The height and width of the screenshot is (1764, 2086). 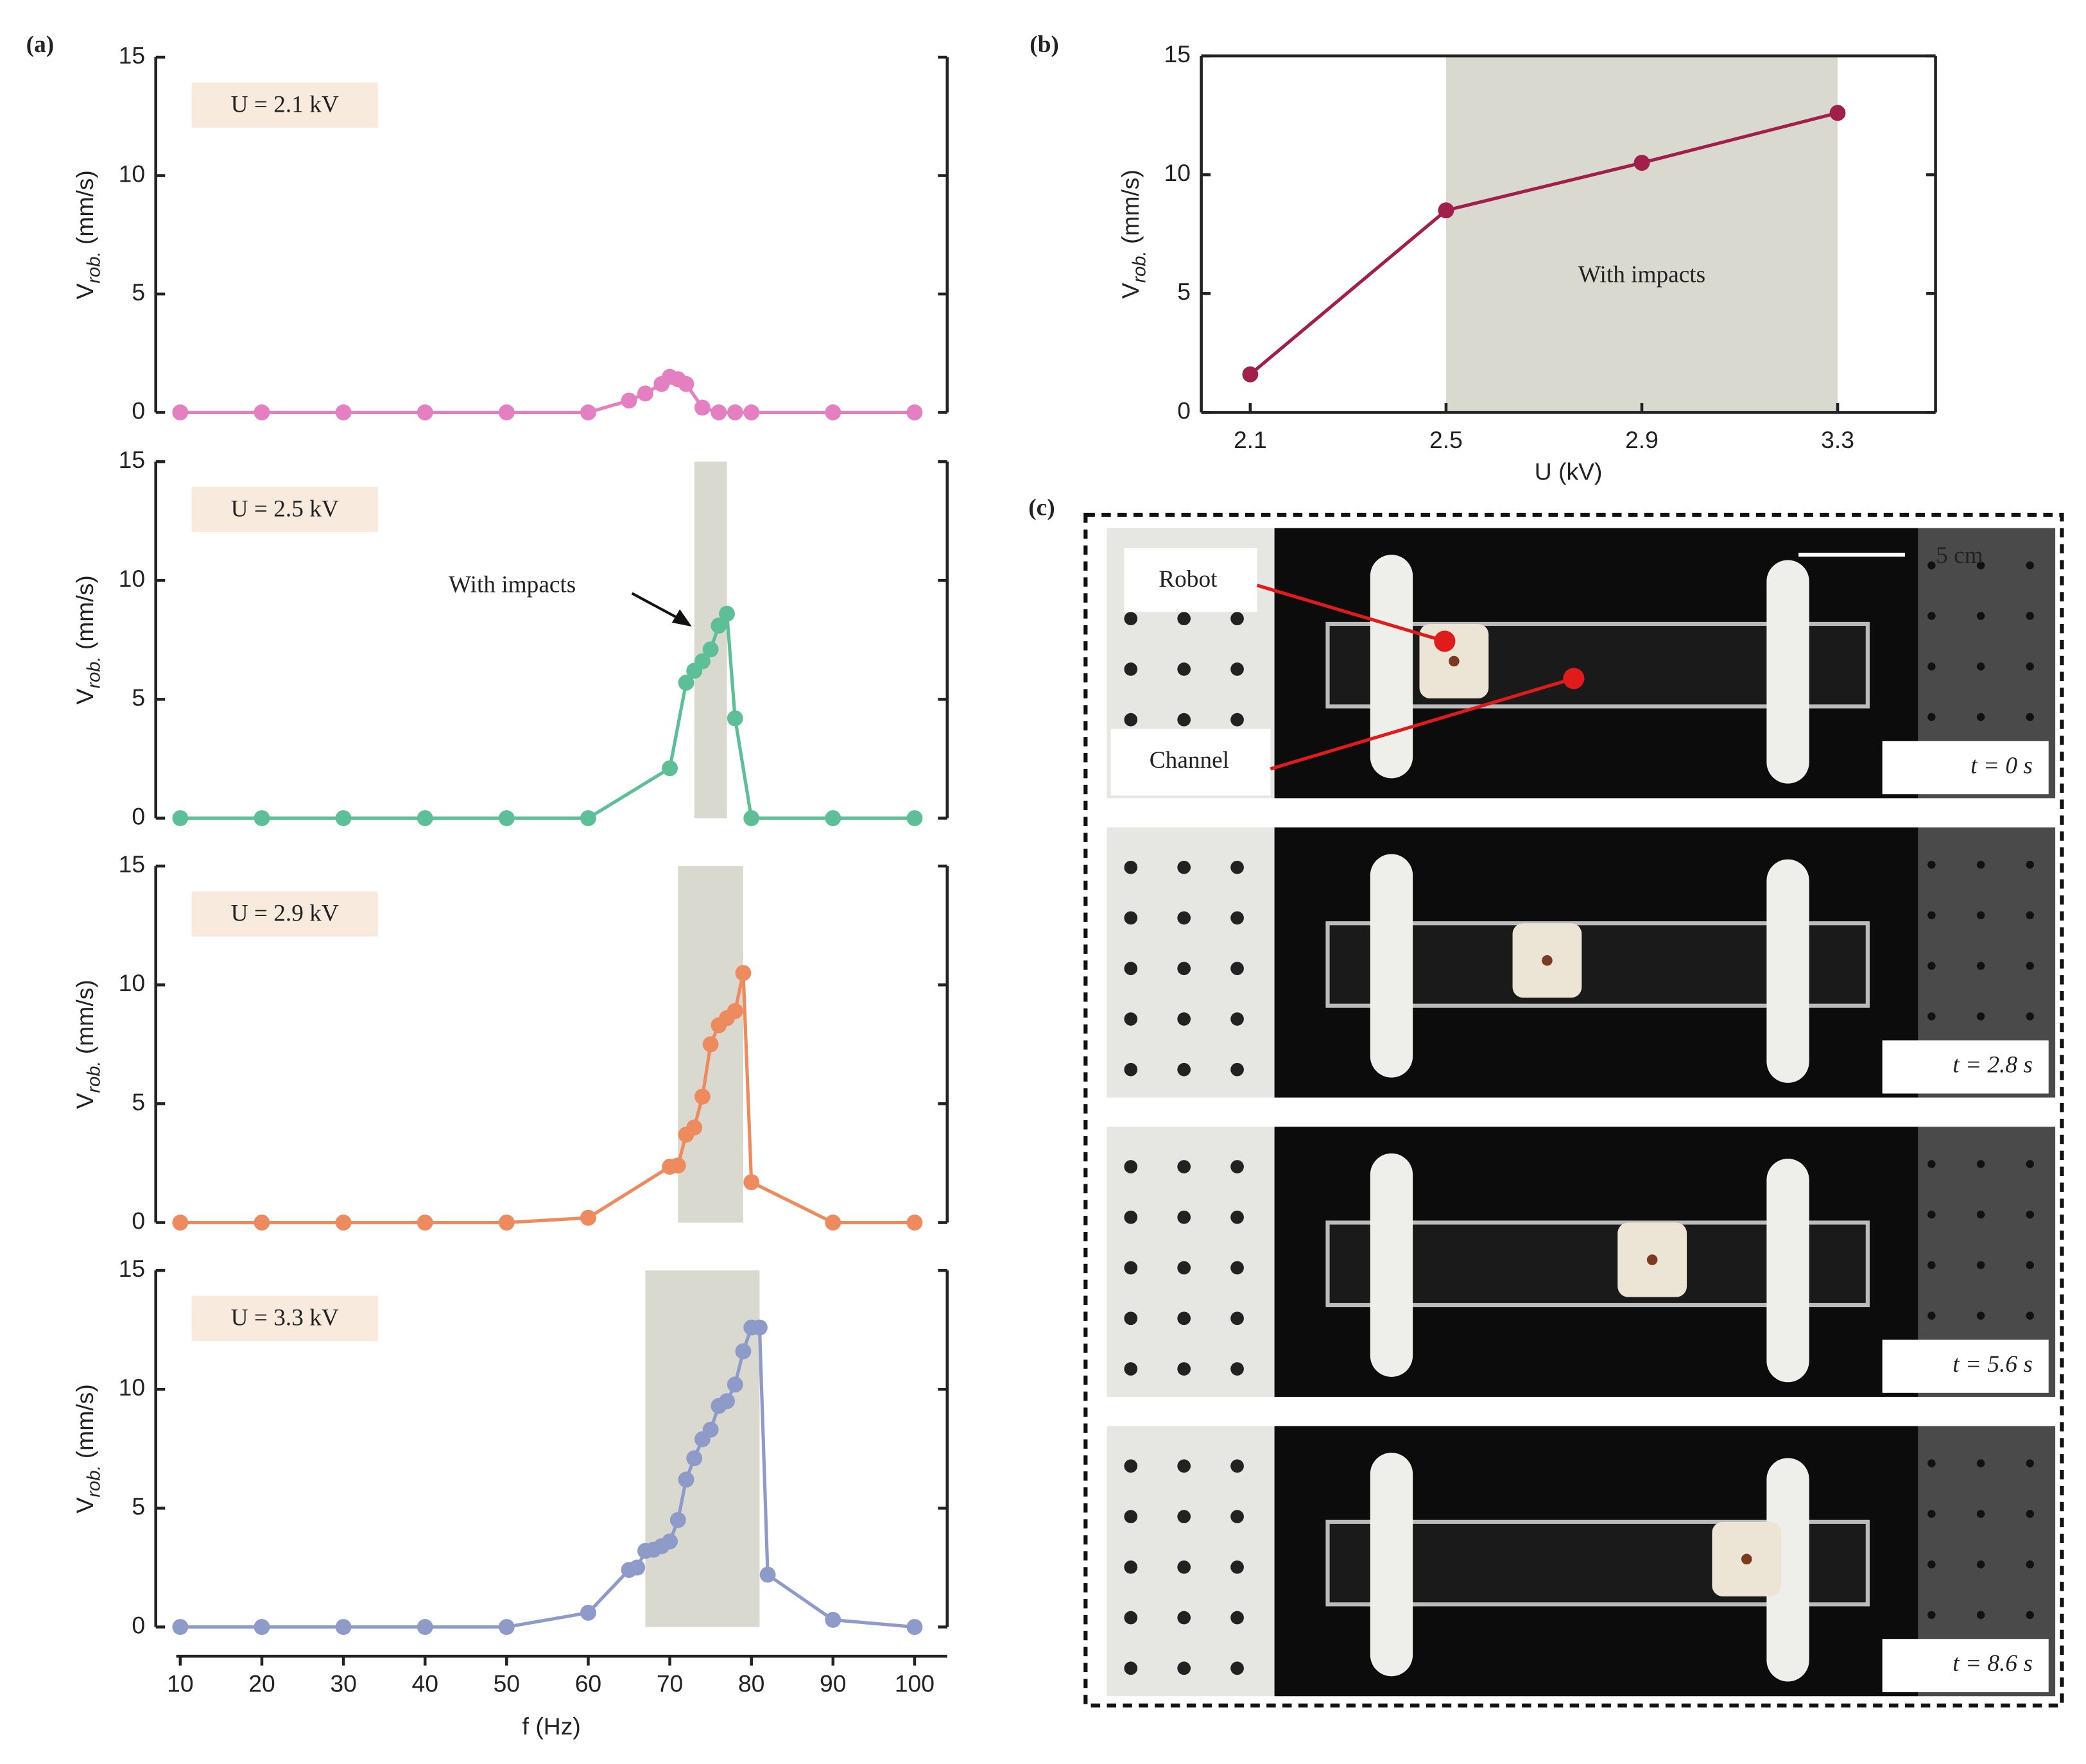 I want to click on x-tick-label: 2.5, so click(x=1446, y=439).